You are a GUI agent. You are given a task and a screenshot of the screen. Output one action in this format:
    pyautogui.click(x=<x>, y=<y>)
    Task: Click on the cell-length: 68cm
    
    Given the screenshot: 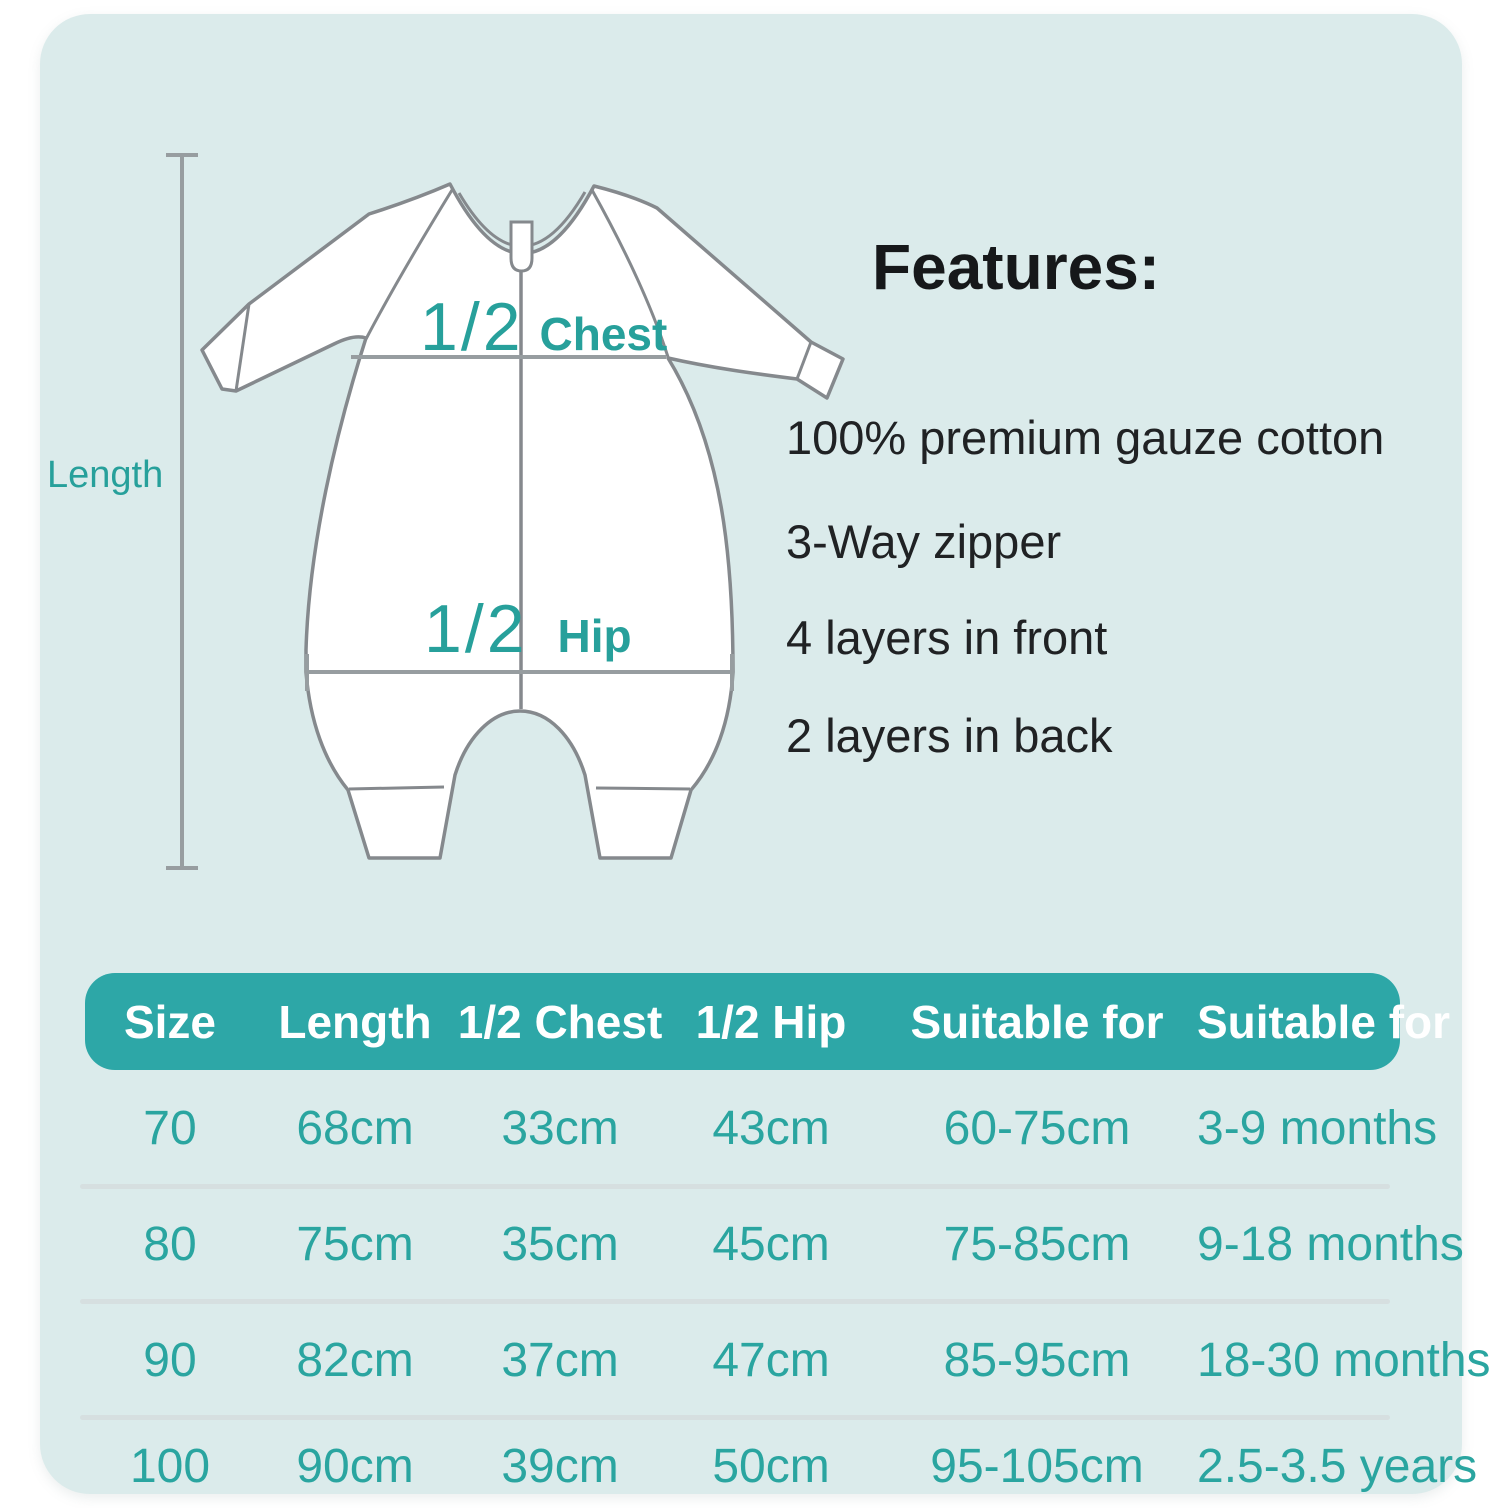 What is the action you would take?
    pyautogui.click(x=355, y=1128)
    